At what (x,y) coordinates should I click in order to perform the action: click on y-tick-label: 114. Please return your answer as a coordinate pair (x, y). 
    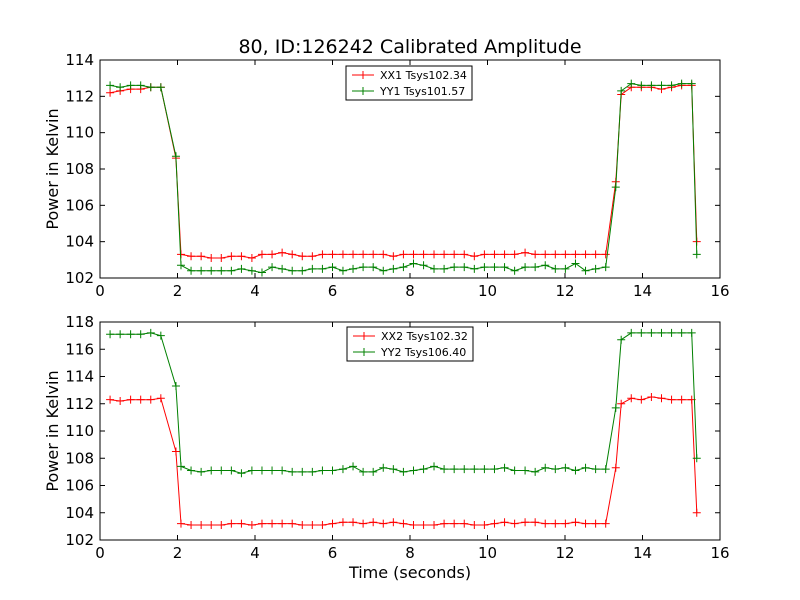
    Looking at the image, I should click on (79, 377).